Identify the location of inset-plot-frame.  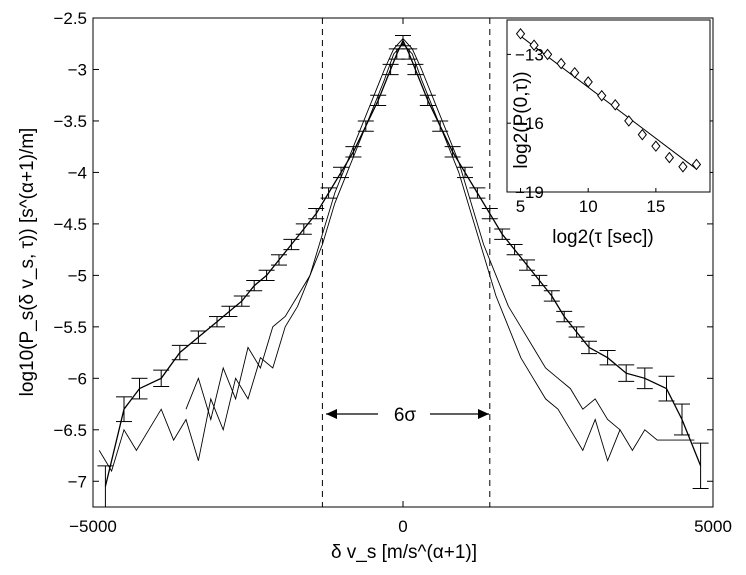
(608, 106).